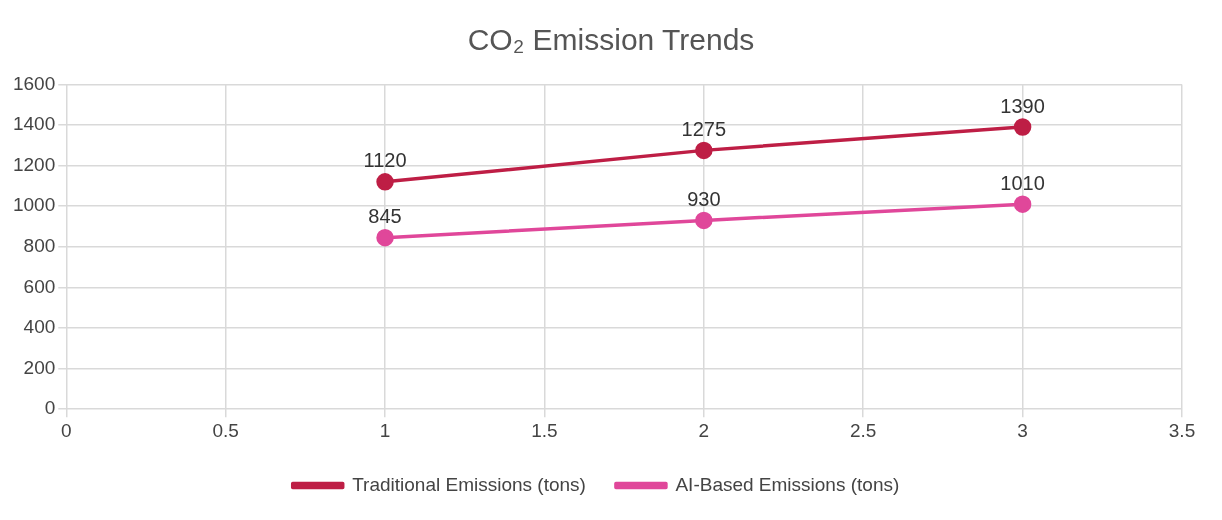  Describe the element at coordinates (704, 198) in the screenshot. I see `data-label: 930` at that location.